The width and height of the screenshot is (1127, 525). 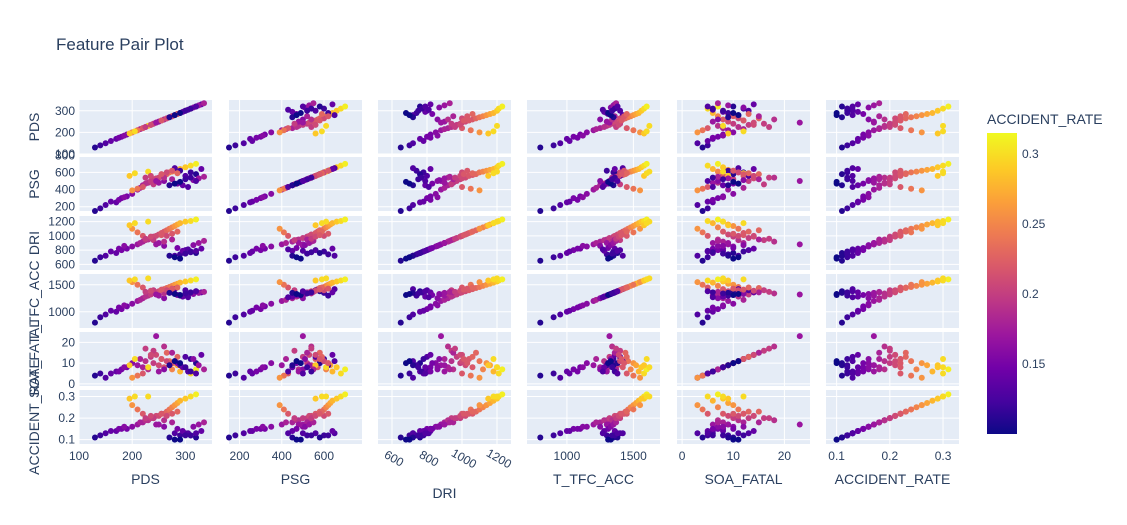 What do you see at coordinates (429, 458) in the screenshot?
I see `x-tick-label: 800` at bounding box center [429, 458].